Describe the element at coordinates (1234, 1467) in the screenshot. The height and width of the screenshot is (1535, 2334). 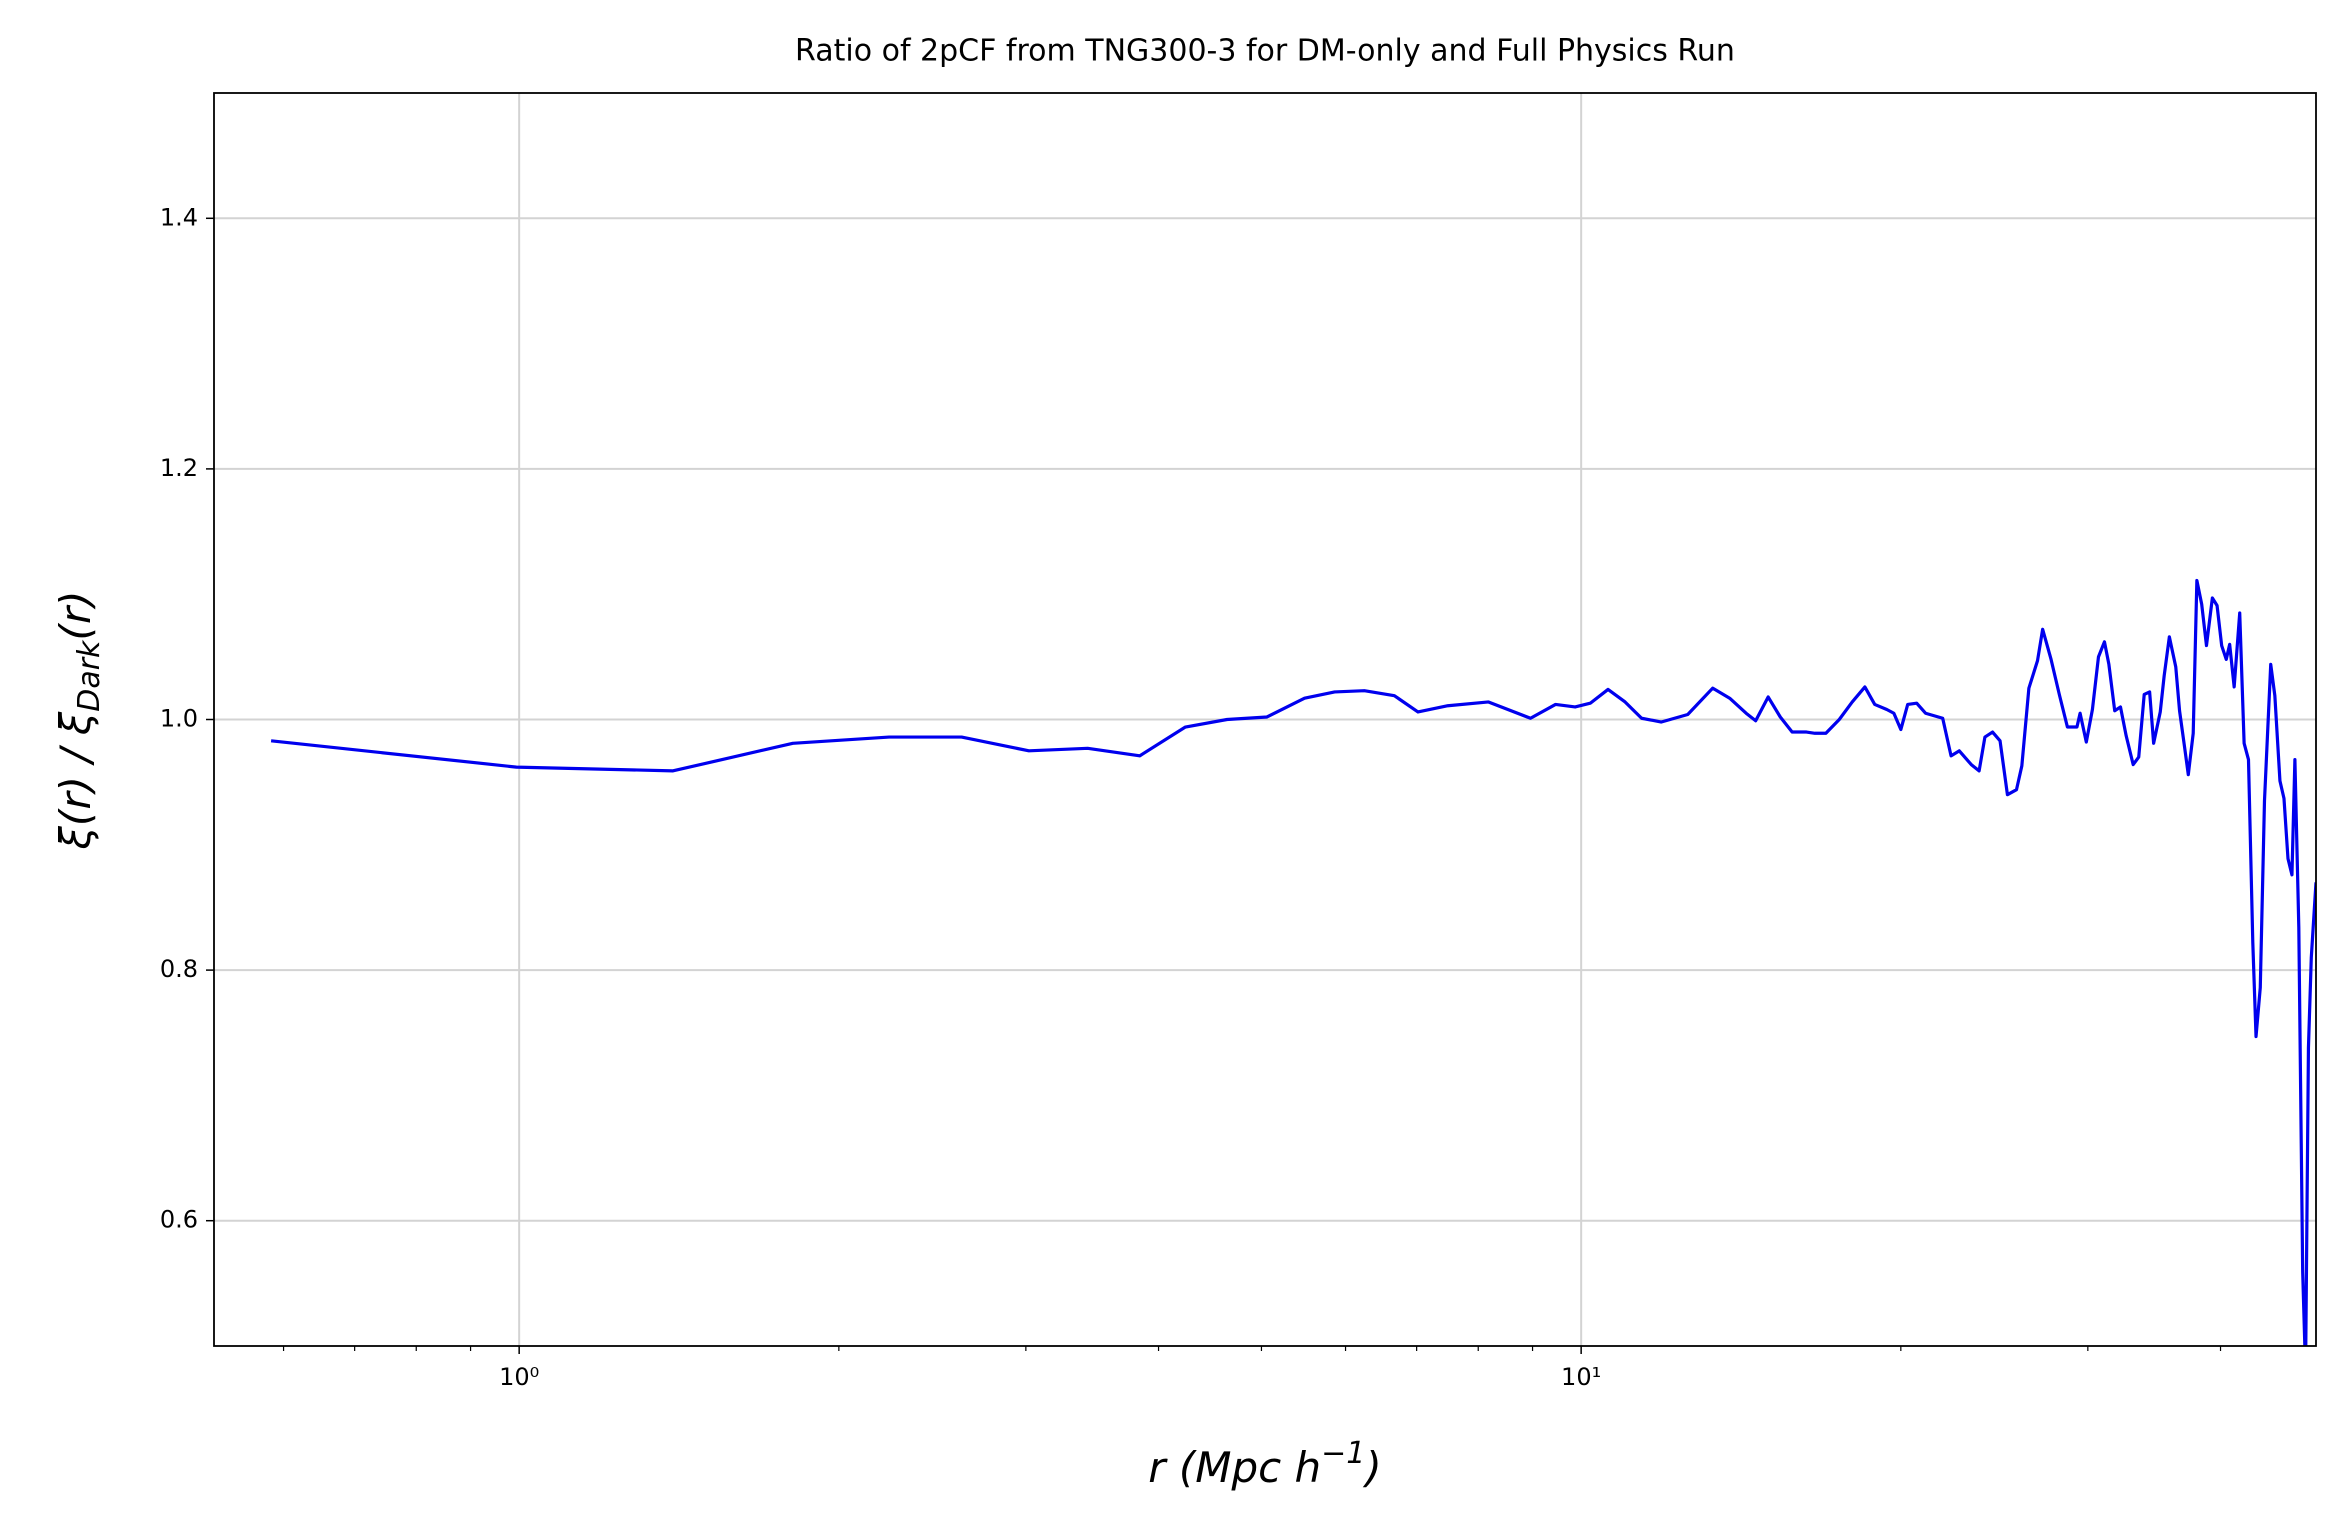
I see `x-axis-label-part: r (Mpc h` at that location.